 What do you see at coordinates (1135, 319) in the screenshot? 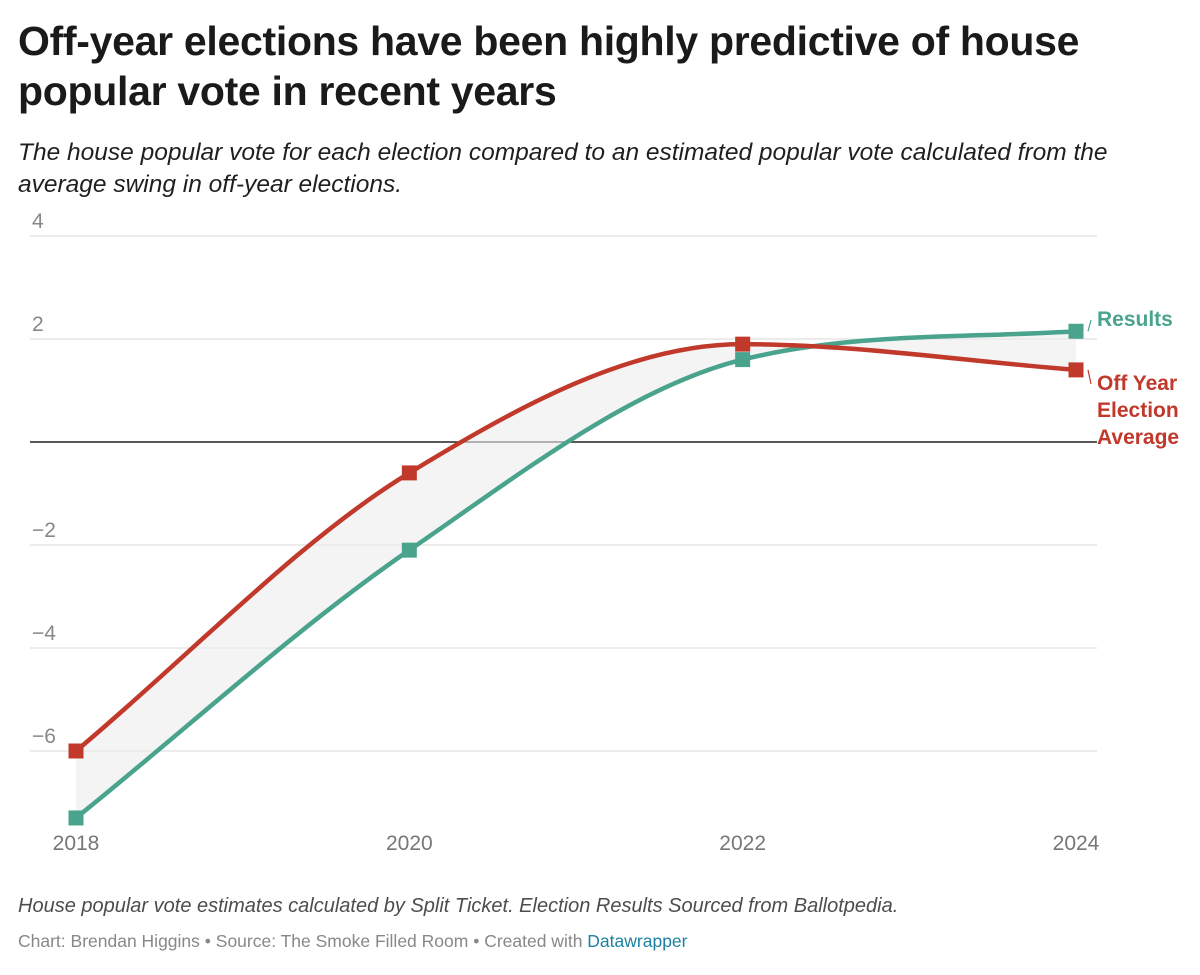
I see `results-series-label: Results` at bounding box center [1135, 319].